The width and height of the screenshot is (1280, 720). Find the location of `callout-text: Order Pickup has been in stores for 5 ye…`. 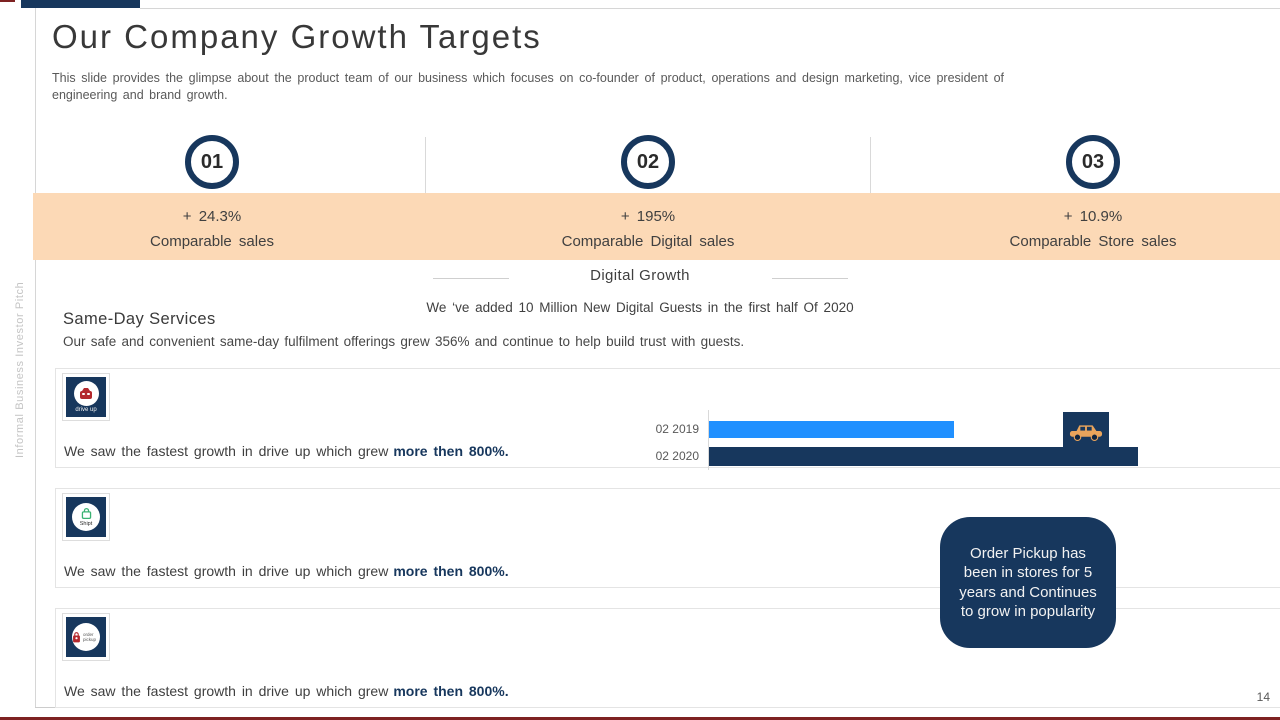

callout-text: Order Pickup has been in stores for 5 ye… is located at coordinates (1028, 582).